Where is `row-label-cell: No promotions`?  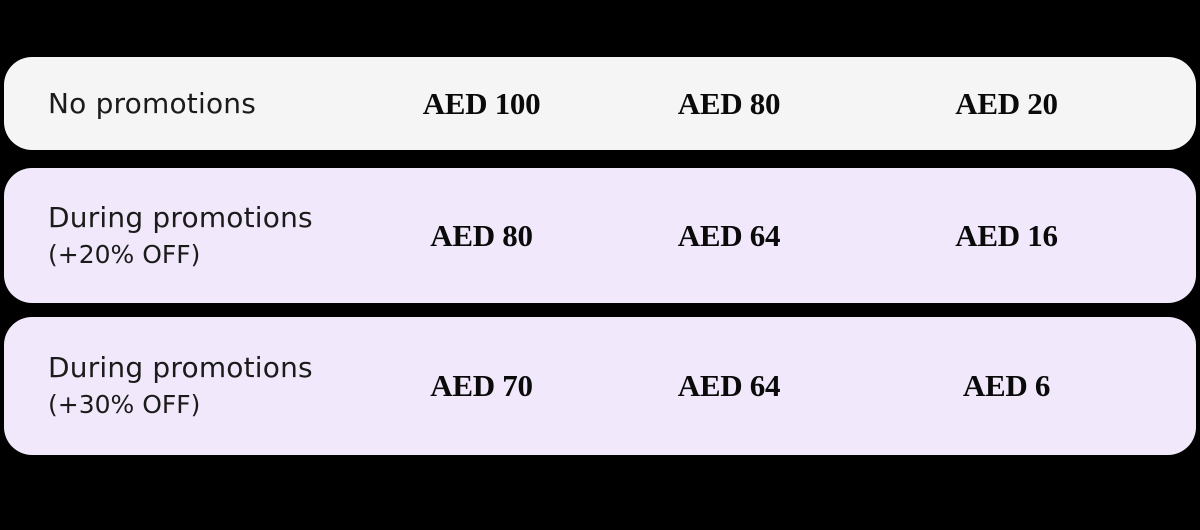
row-label-cell: No promotions is located at coordinates (181, 104).